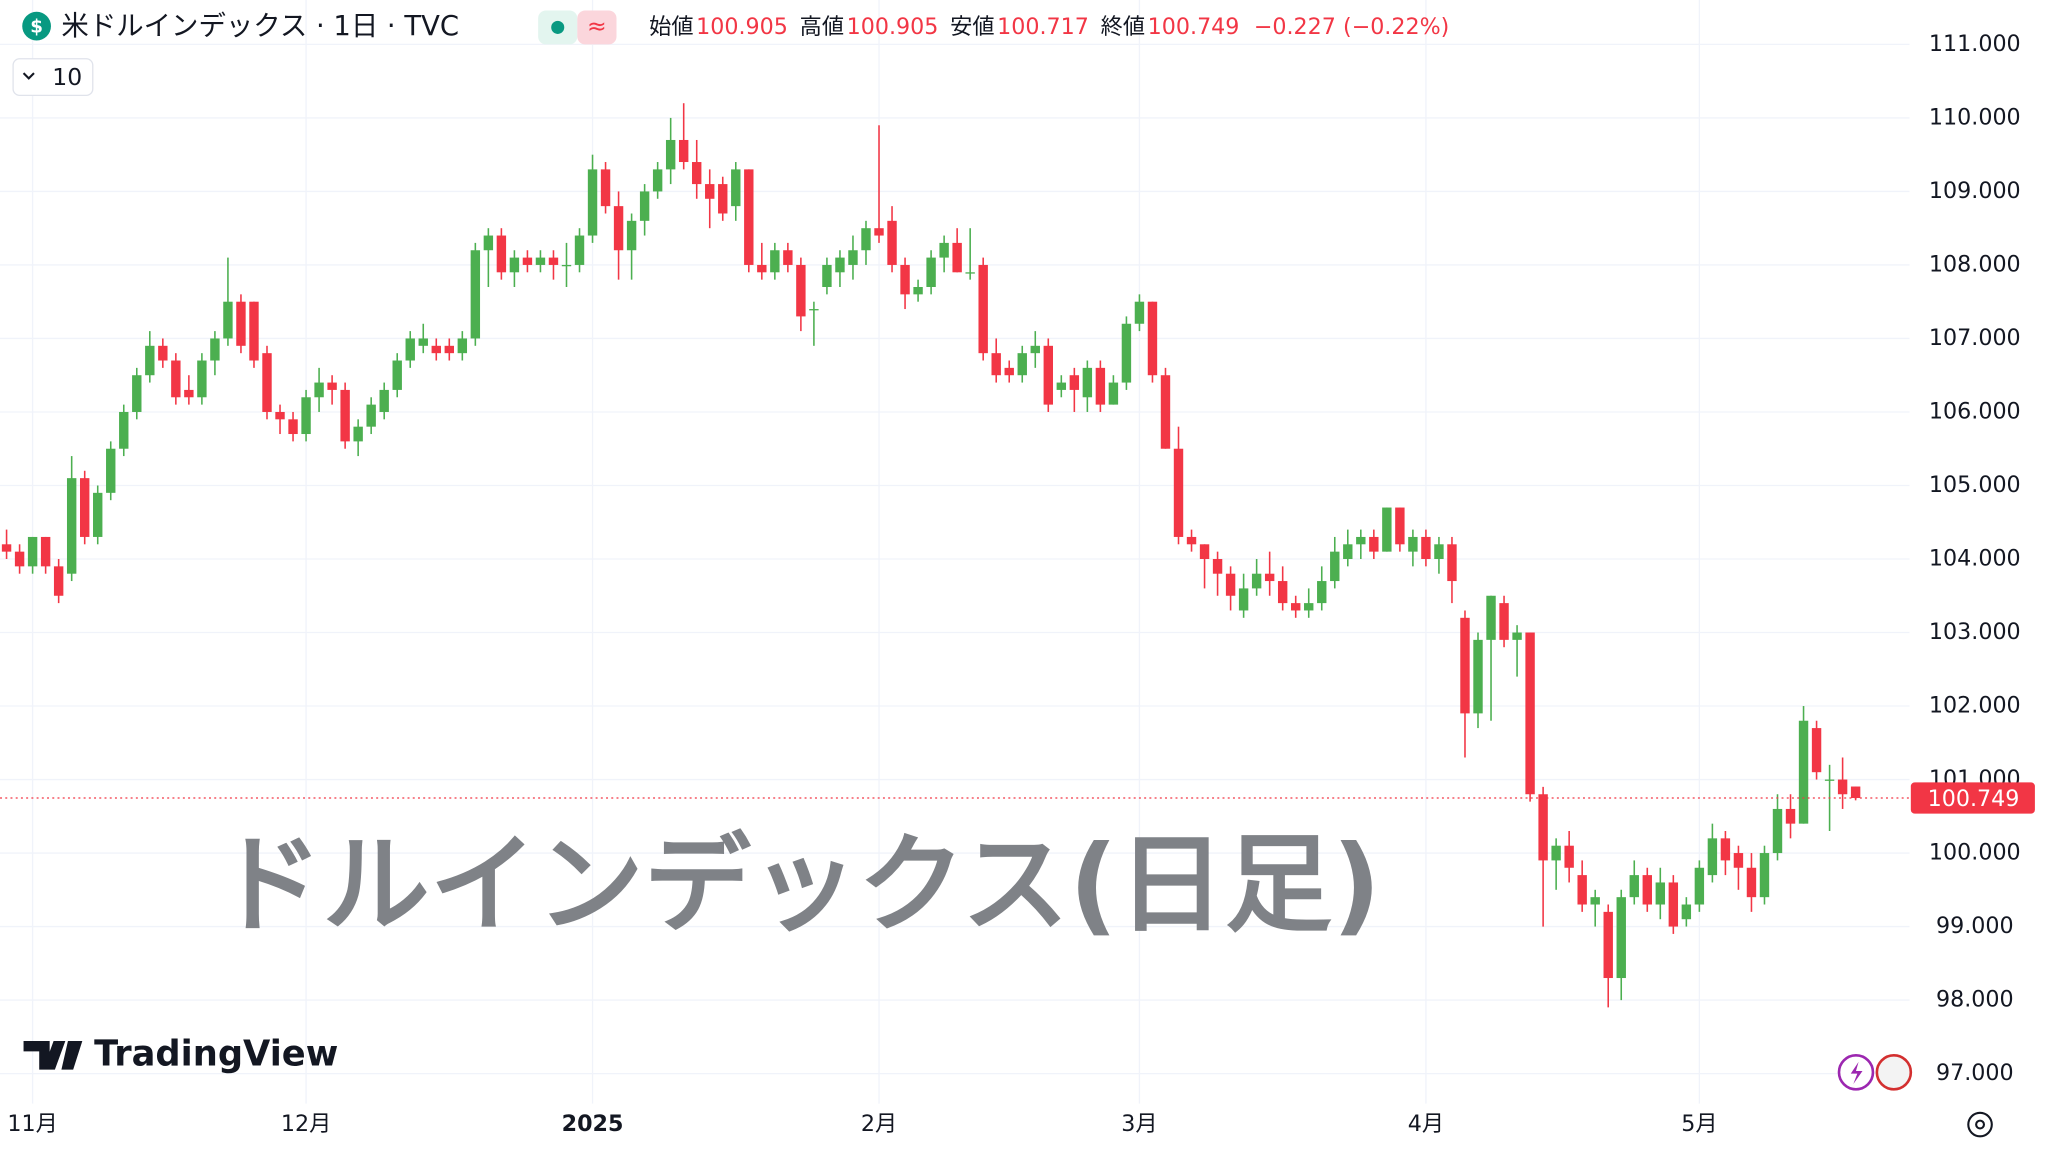 The height and width of the screenshot is (1150, 2048). What do you see at coordinates (972, 27) in the screenshot?
I see `ohlc-label: 安値` at bounding box center [972, 27].